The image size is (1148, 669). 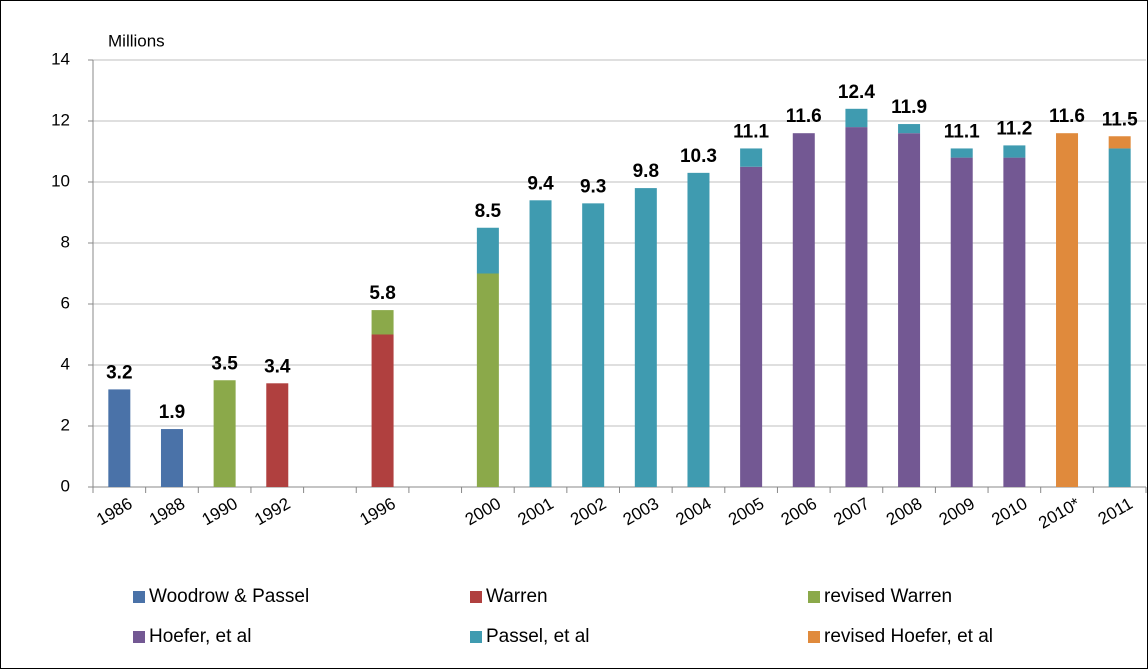 What do you see at coordinates (646, 171) in the screenshot?
I see `total-label: 9.8` at bounding box center [646, 171].